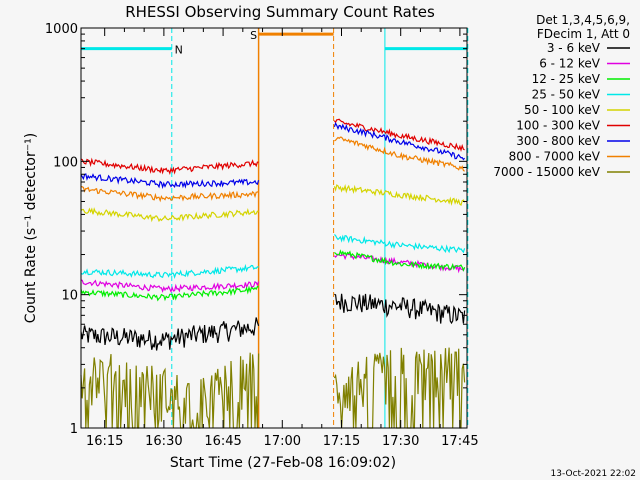 The image size is (640, 480). Describe the element at coordinates (74, 429) in the screenshot. I see `y-tick-label: 1` at that location.